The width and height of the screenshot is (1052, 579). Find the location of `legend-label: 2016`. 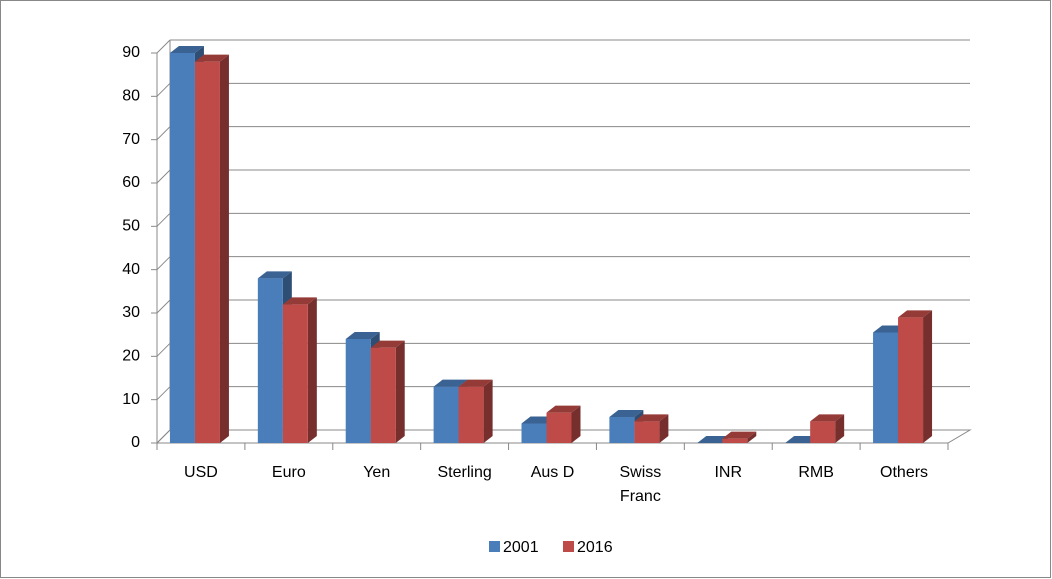

legend-label: 2016 is located at coordinates (595, 547).